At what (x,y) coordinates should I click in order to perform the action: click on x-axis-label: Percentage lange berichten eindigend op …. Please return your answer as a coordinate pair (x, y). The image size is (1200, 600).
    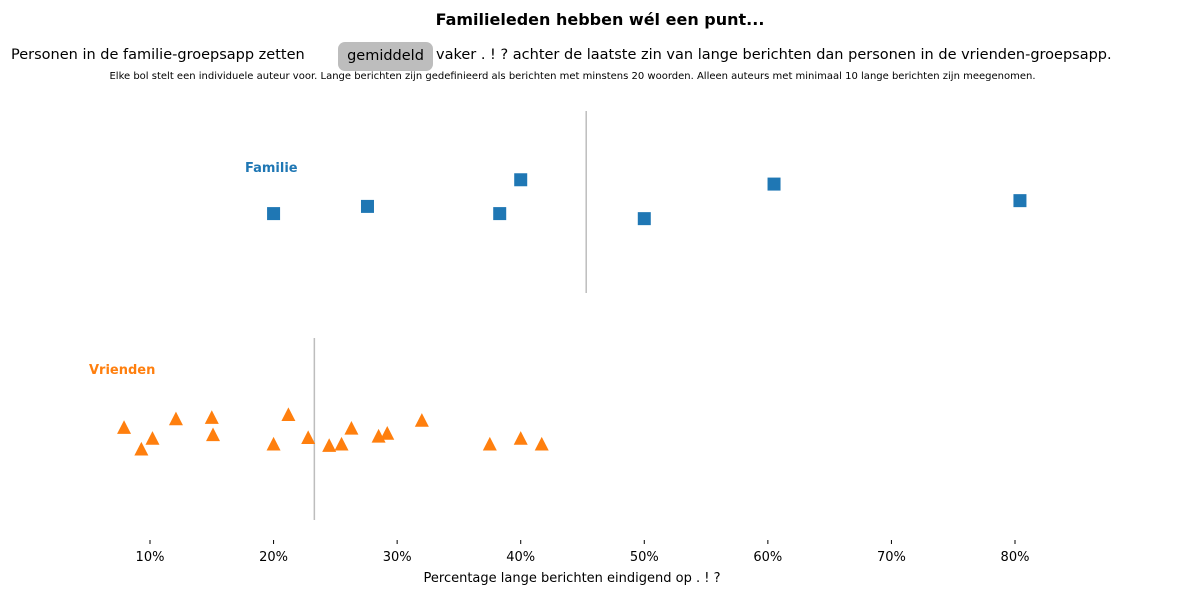
    Looking at the image, I should click on (572, 578).